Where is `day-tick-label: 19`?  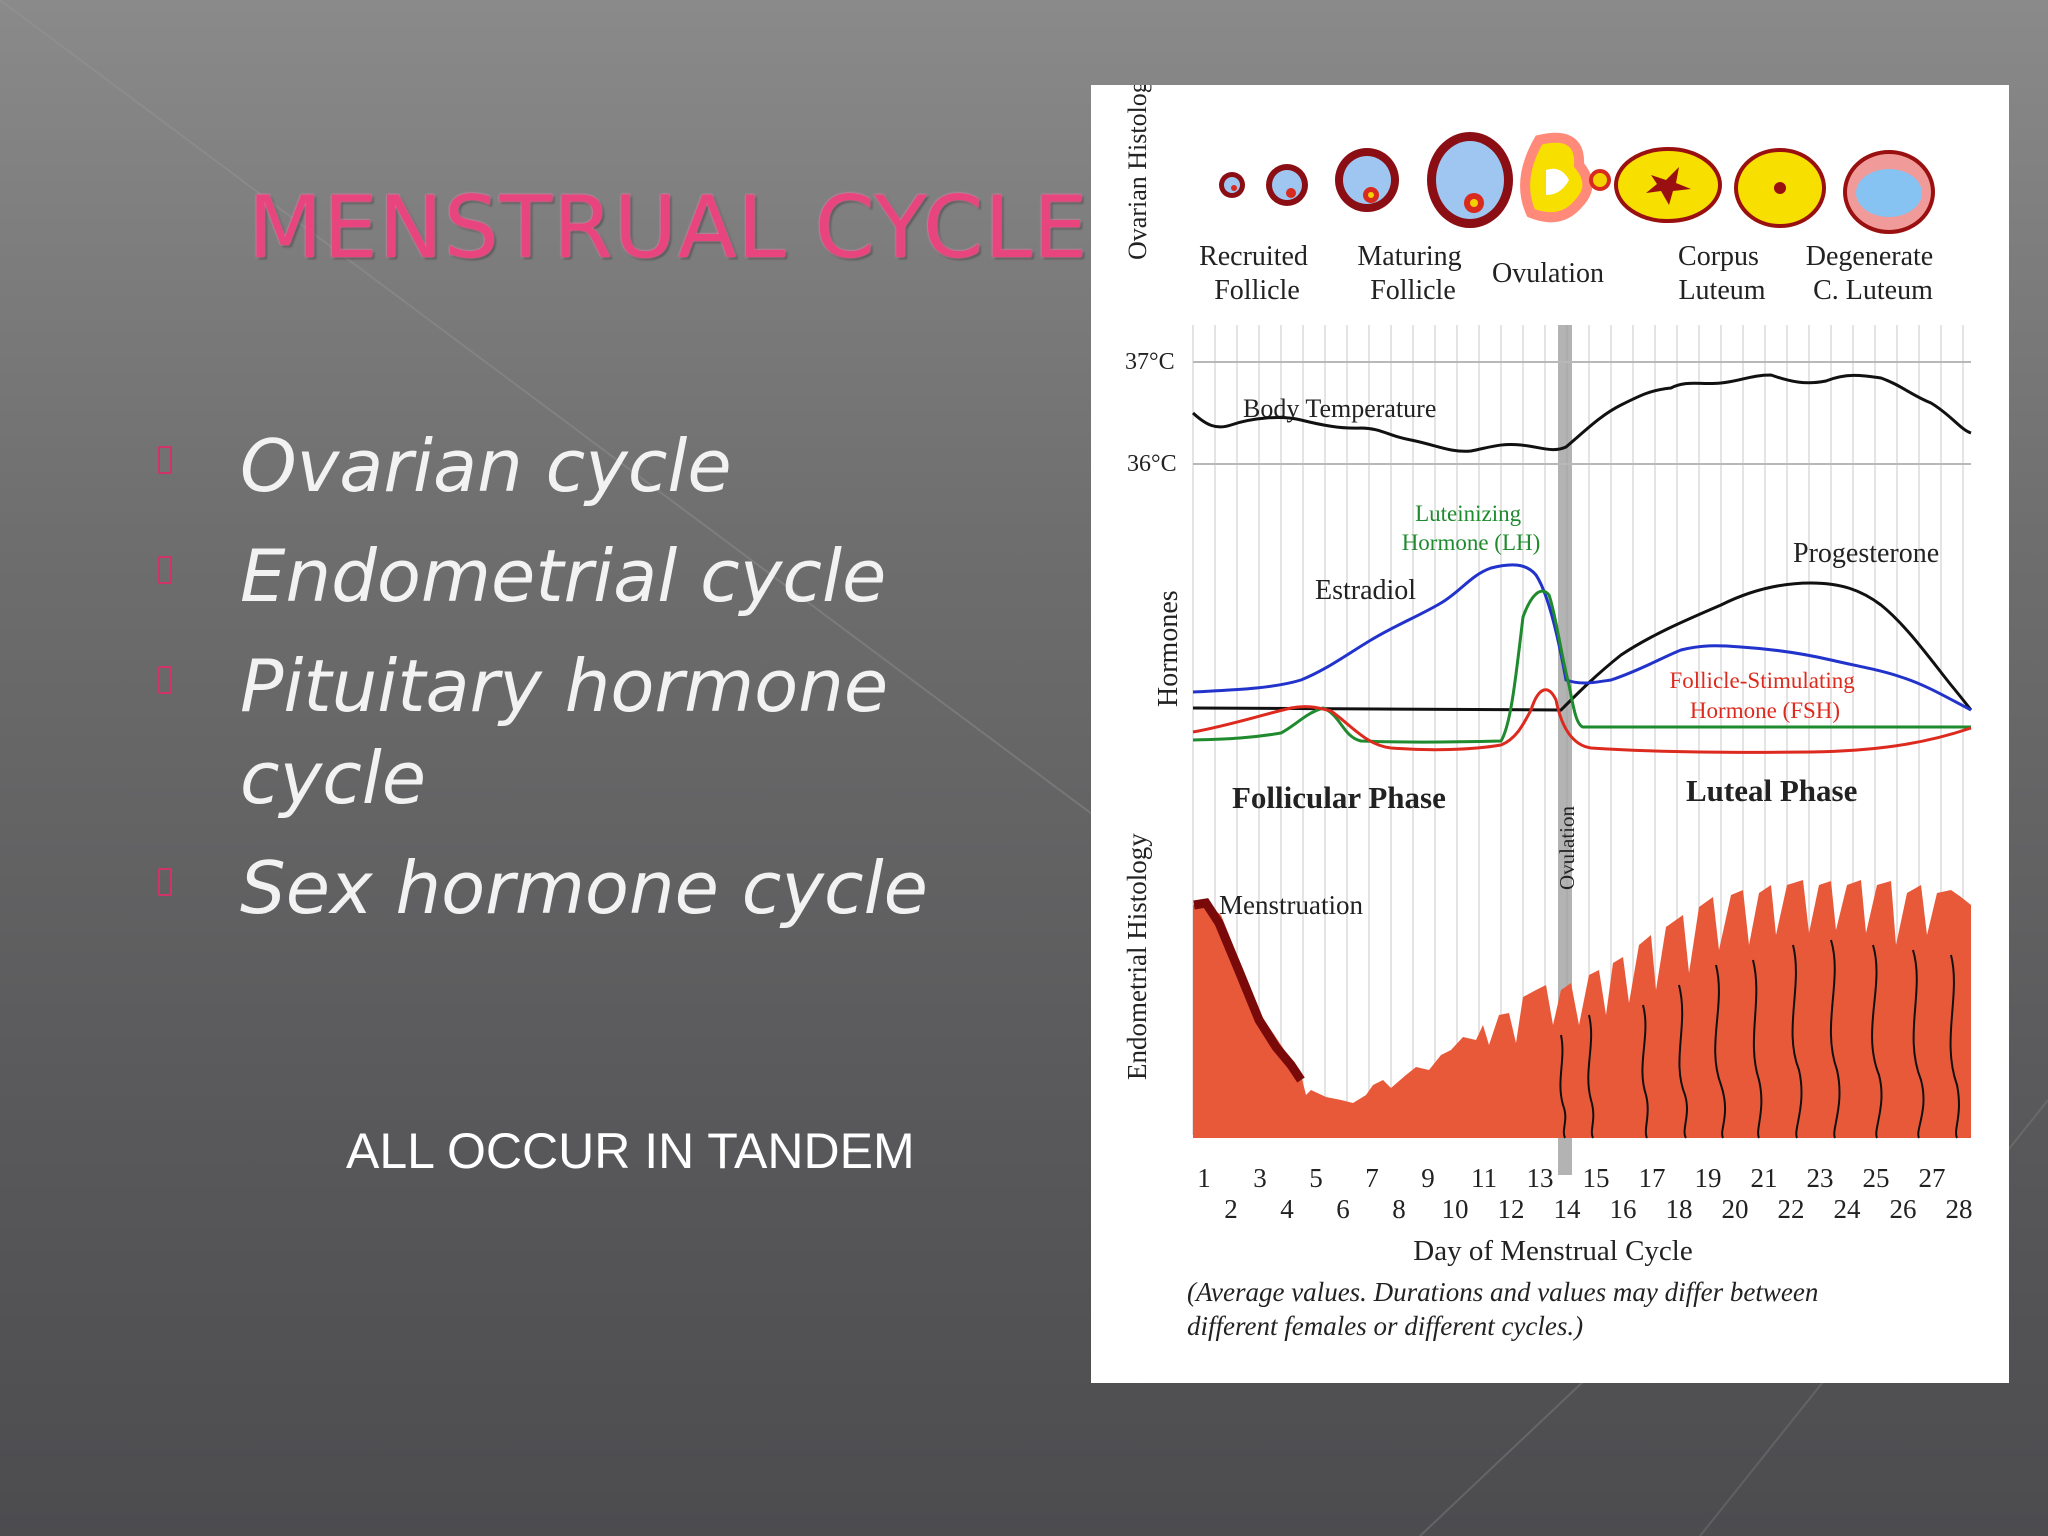
day-tick-label: 19 is located at coordinates (1708, 1178).